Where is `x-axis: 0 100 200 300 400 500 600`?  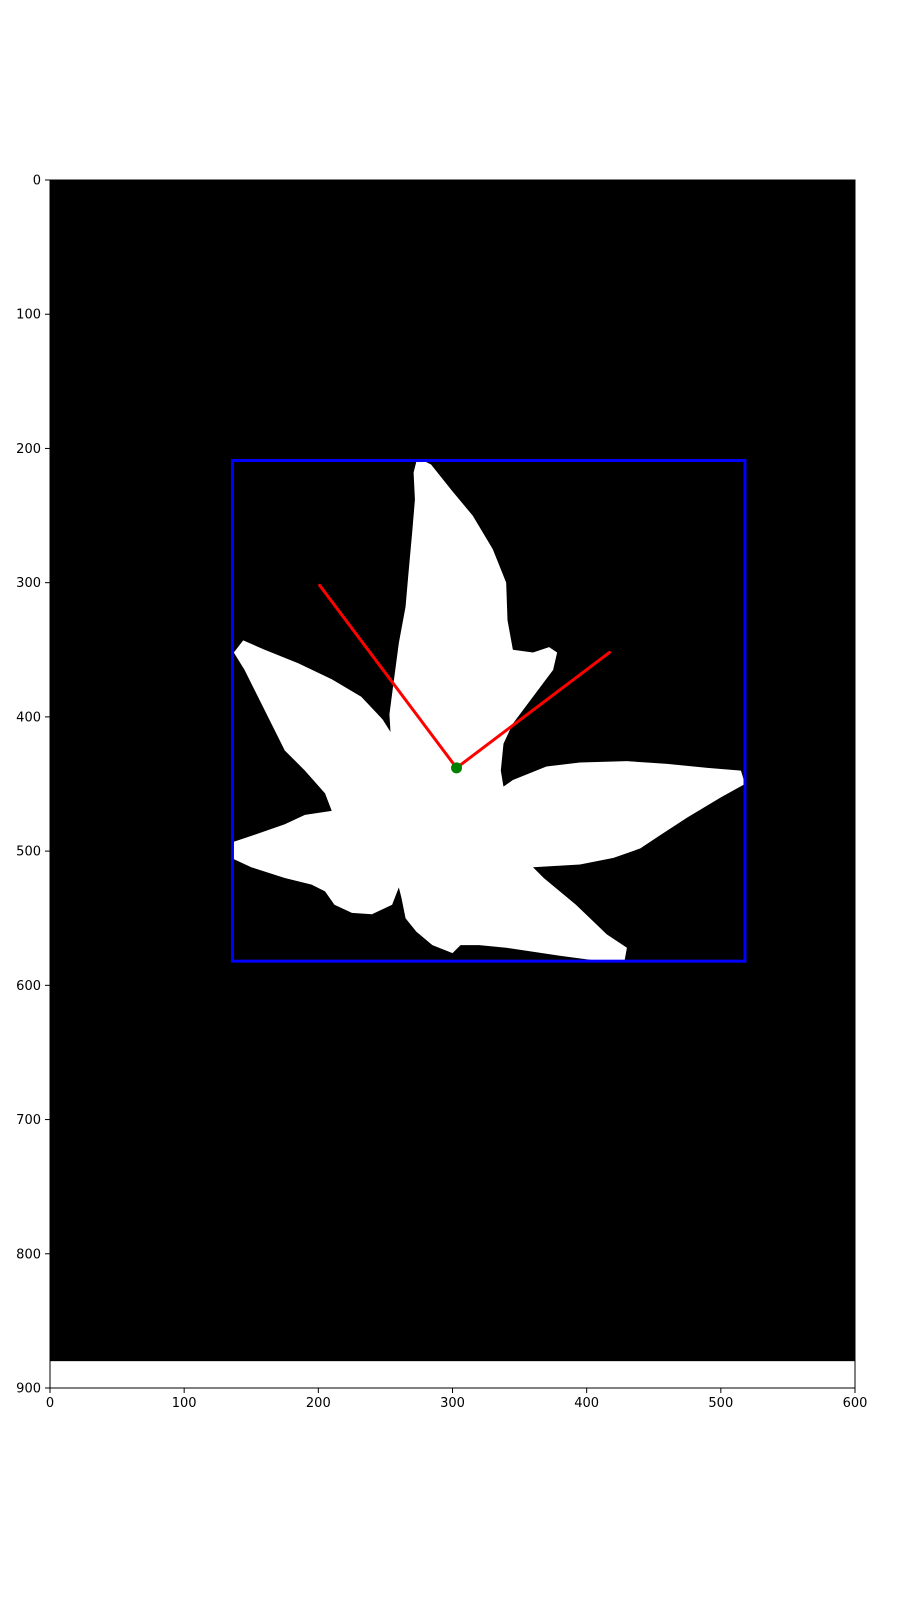
x-axis: 0 100 200 300 400 500 600 is located at coordinates (457, 1399).